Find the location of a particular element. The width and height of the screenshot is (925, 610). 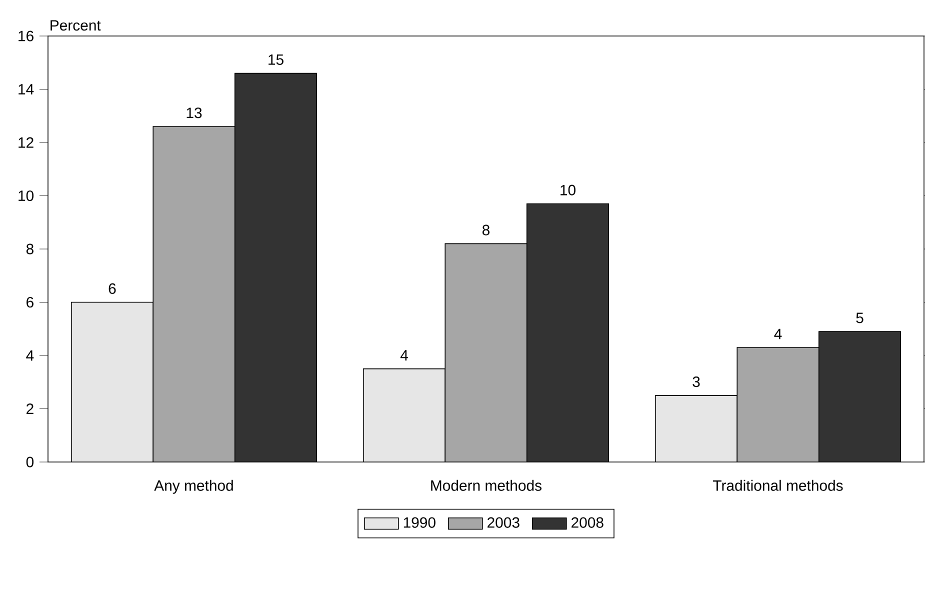

legend-label: 2003 is located at coordinates (504, 522).